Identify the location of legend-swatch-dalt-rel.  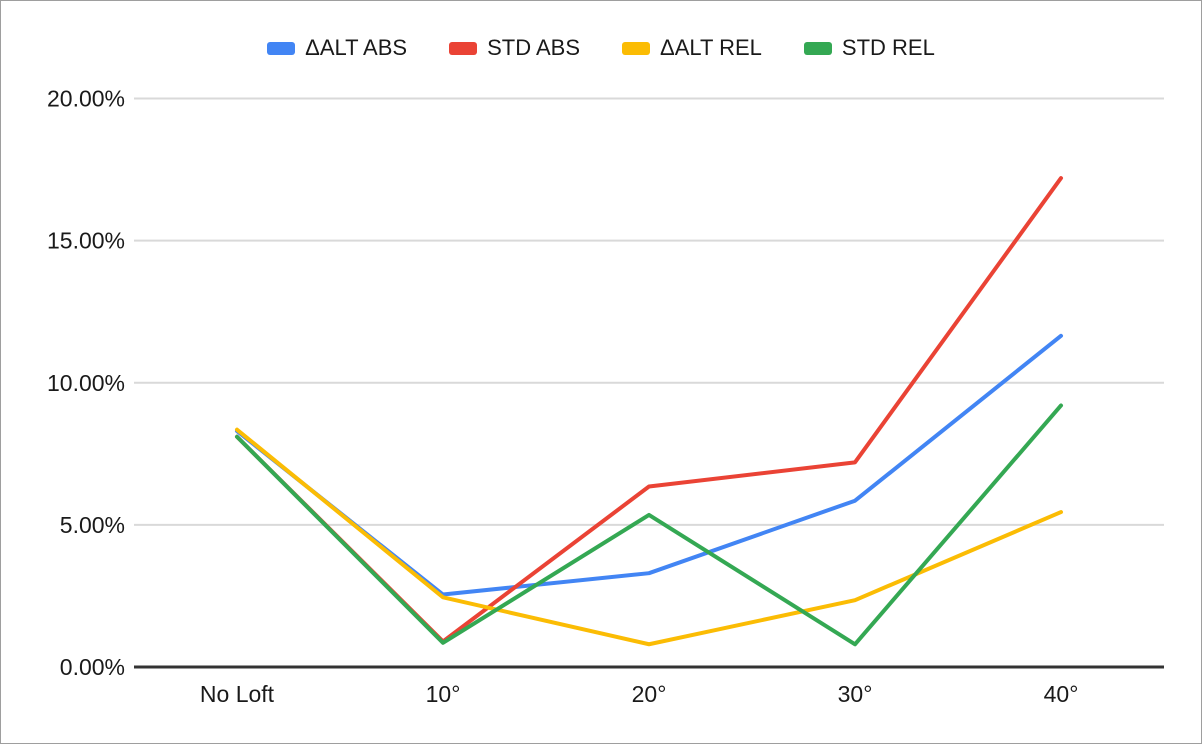
(636, 48).